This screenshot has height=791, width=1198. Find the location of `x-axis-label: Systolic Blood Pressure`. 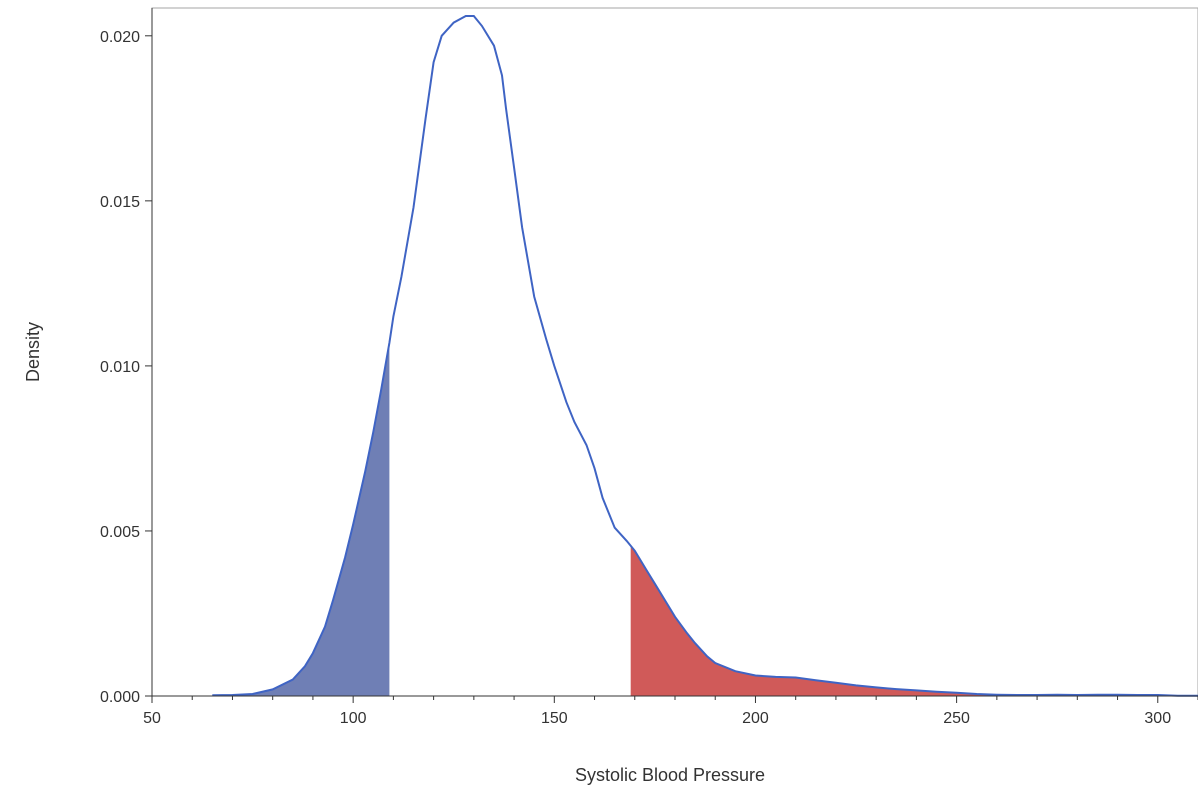

x-axis-label: Systolic Blood Pressure is located at coordinates (670, 775).